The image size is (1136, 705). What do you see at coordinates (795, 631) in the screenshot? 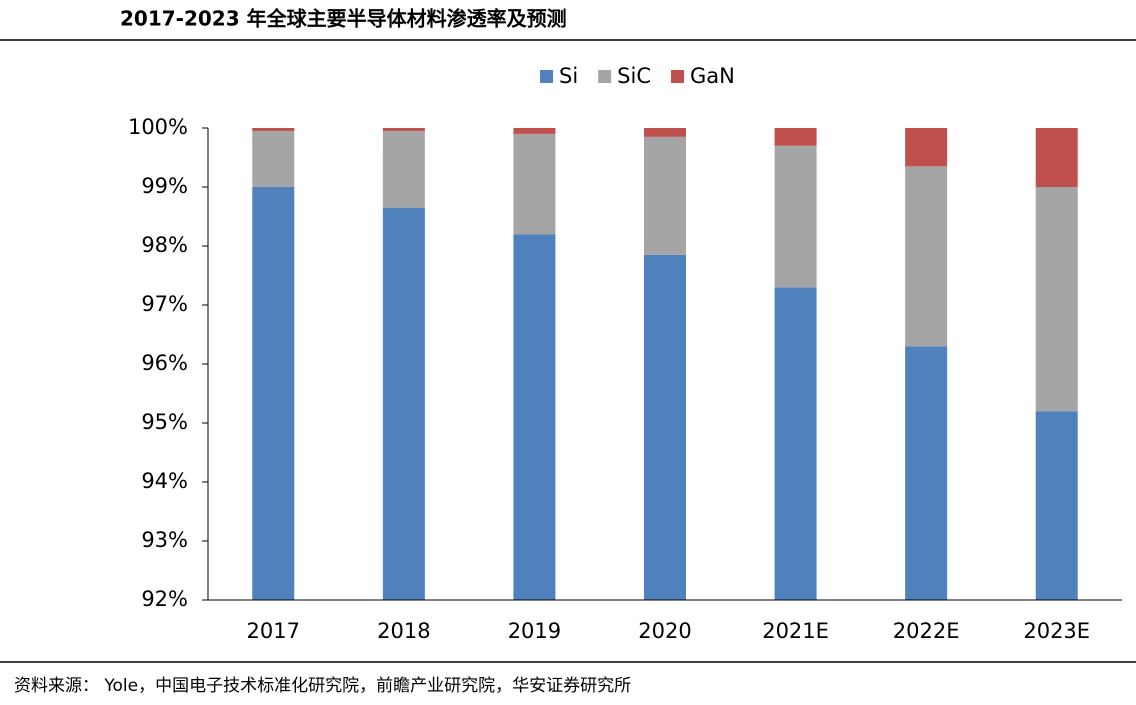
I see `x-tick-label: 2021E` at bounding box center [795, 631].